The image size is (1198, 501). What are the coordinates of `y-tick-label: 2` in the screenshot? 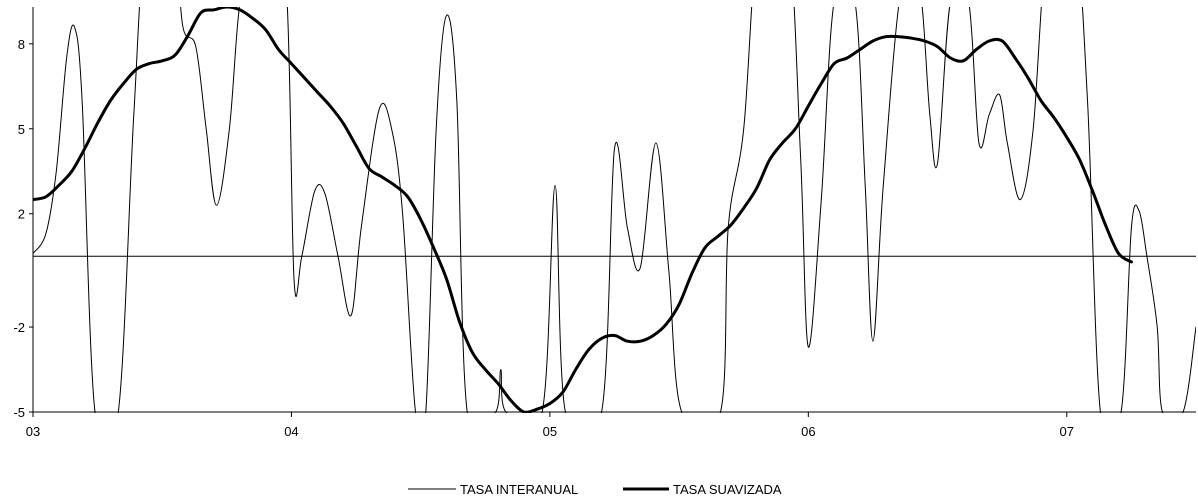 It's located at (21, 214).